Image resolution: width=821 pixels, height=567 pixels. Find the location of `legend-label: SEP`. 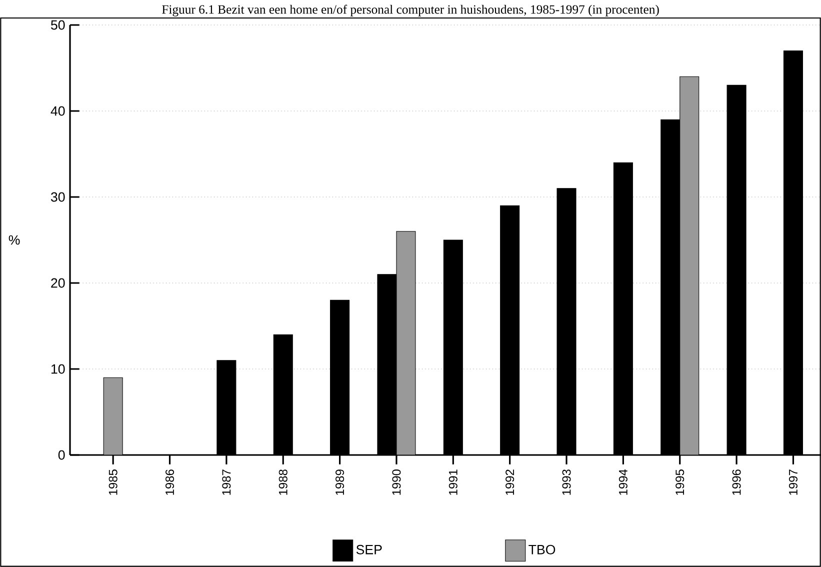

legend-label: SEP is located at coordinates (369, 549).